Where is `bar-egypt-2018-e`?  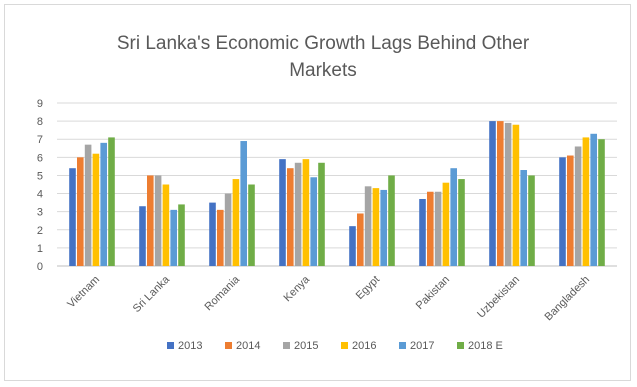 bar-egypt-2018-e is located at coordinates (391, 220).